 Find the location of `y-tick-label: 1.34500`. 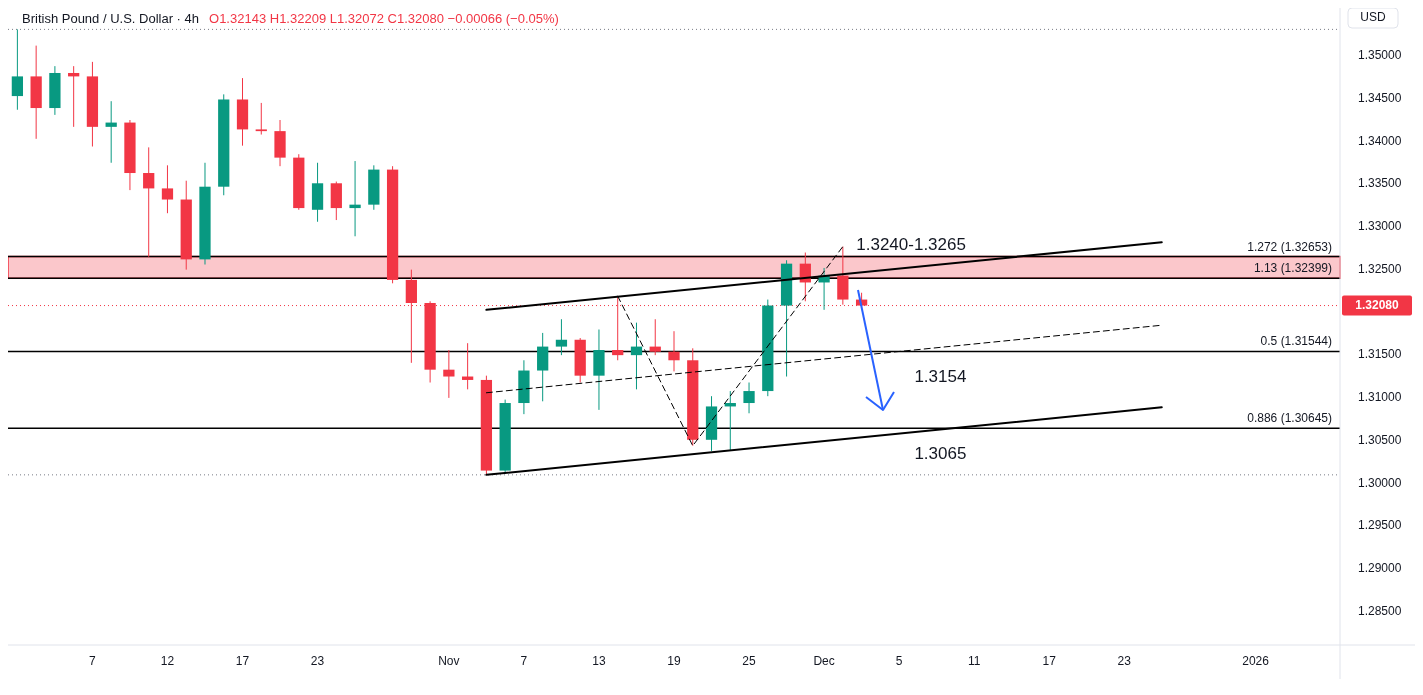

y-tick-label: 1.34500 is located at coordinates (1380, 97).